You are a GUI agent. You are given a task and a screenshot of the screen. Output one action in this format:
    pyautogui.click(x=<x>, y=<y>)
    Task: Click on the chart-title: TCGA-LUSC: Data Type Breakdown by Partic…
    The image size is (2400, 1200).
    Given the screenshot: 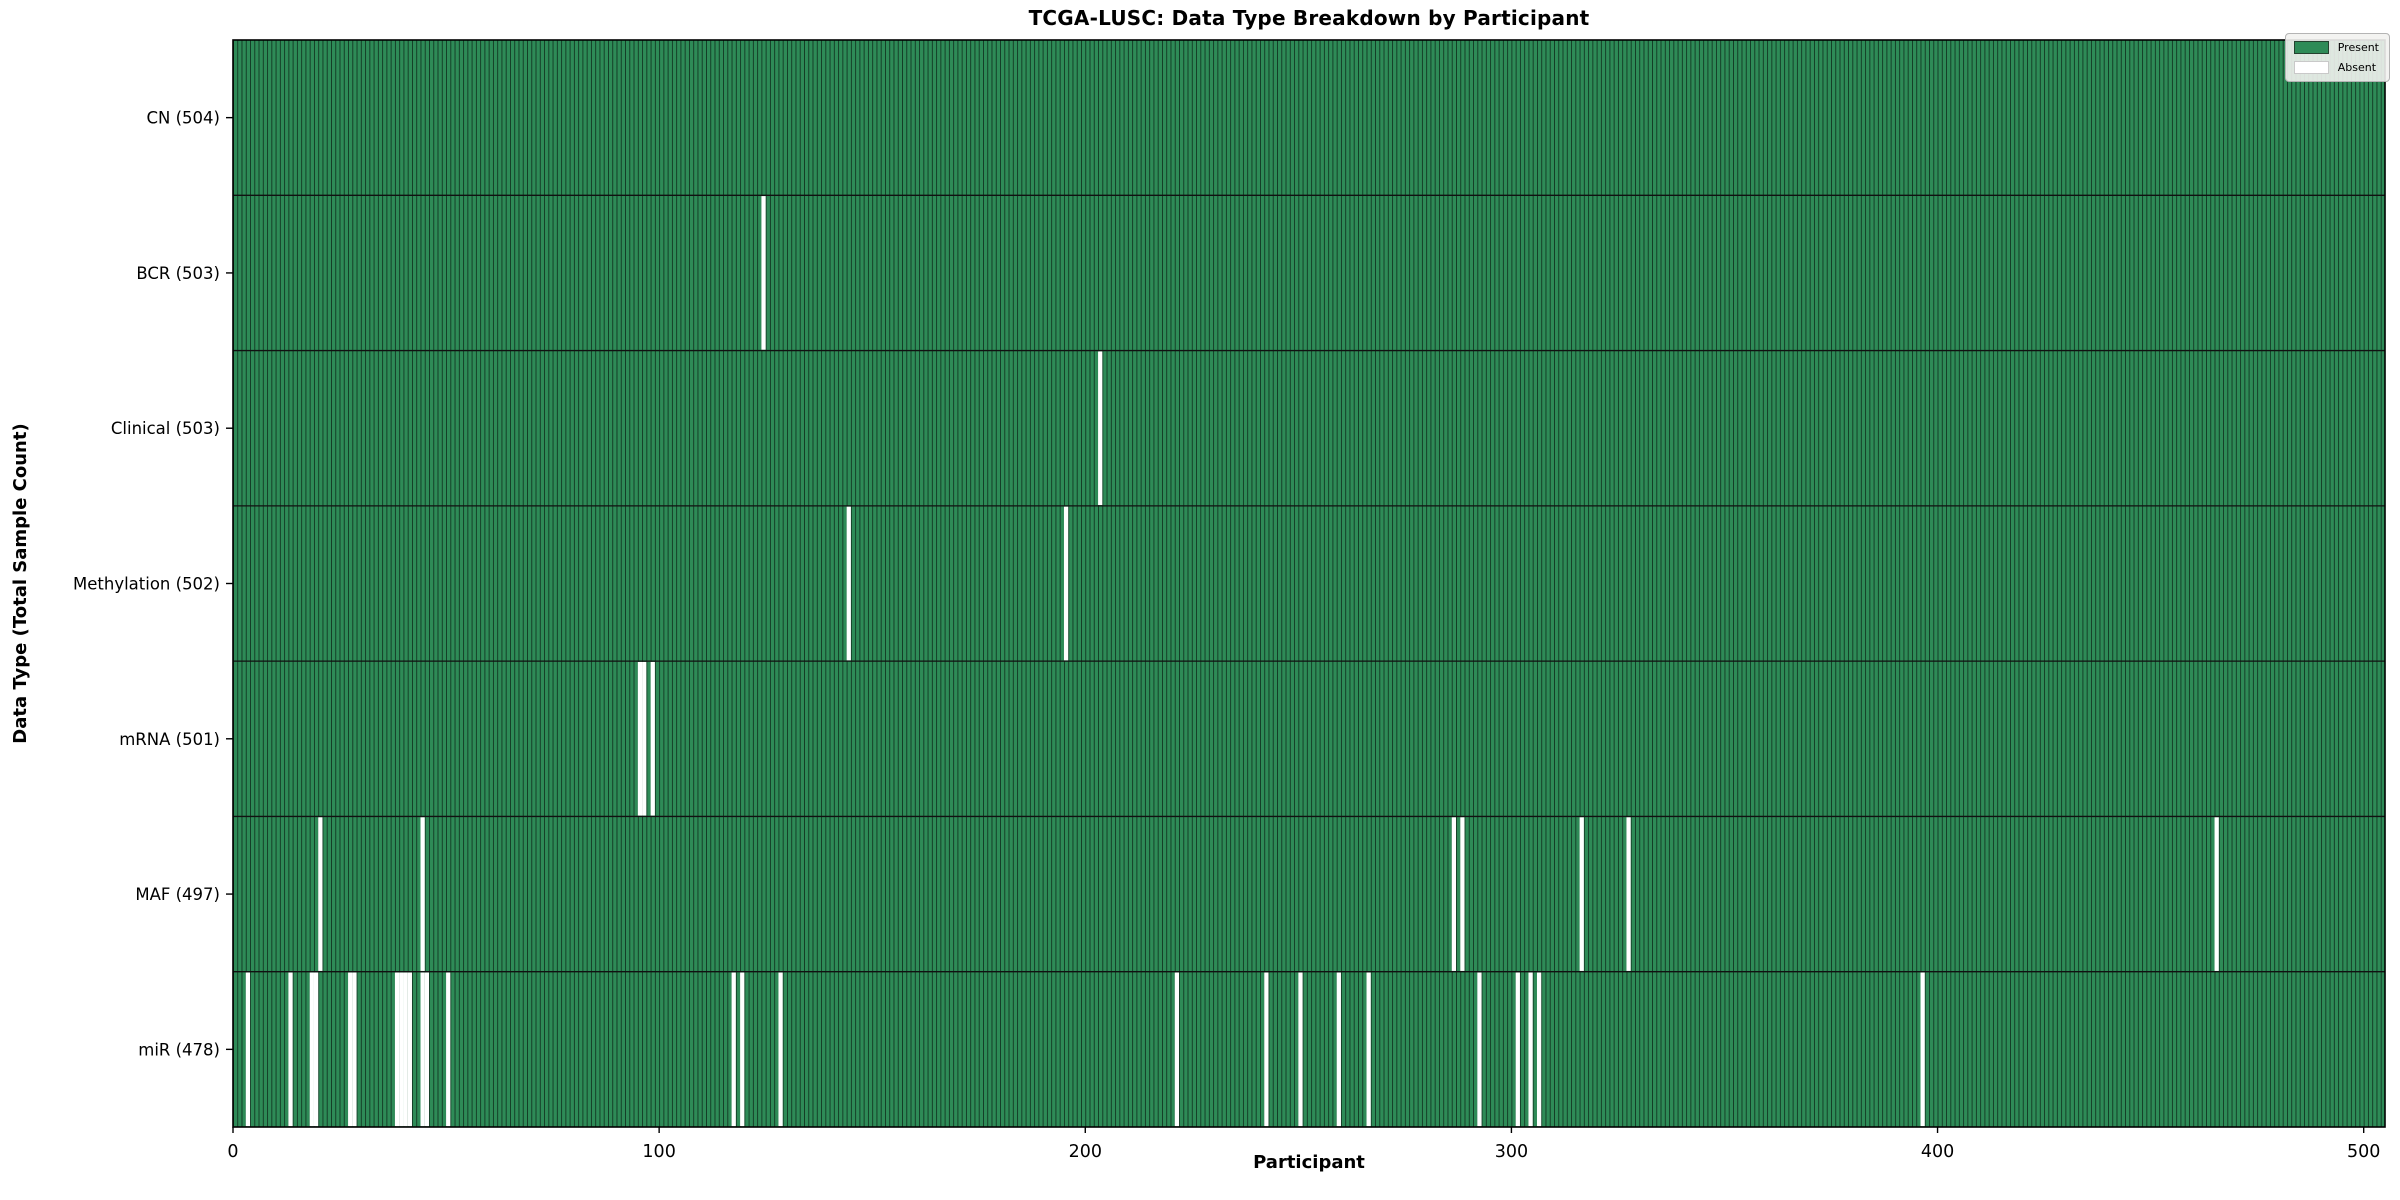 What is the action you would take?
    pyautogui.click(x=1309, y=18)
    